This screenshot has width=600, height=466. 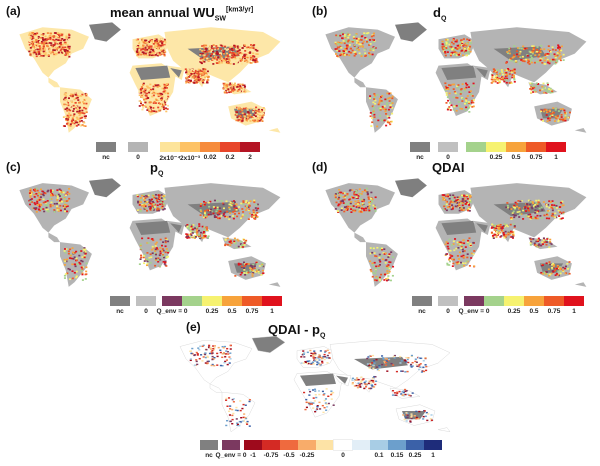 What do you see at coordinates (205, 307) in the screenshot?
I see `legend-panel-c: nc 0 Q_env = 0 0.25 0.5 0.75 1` at bounding box center [205, 307].